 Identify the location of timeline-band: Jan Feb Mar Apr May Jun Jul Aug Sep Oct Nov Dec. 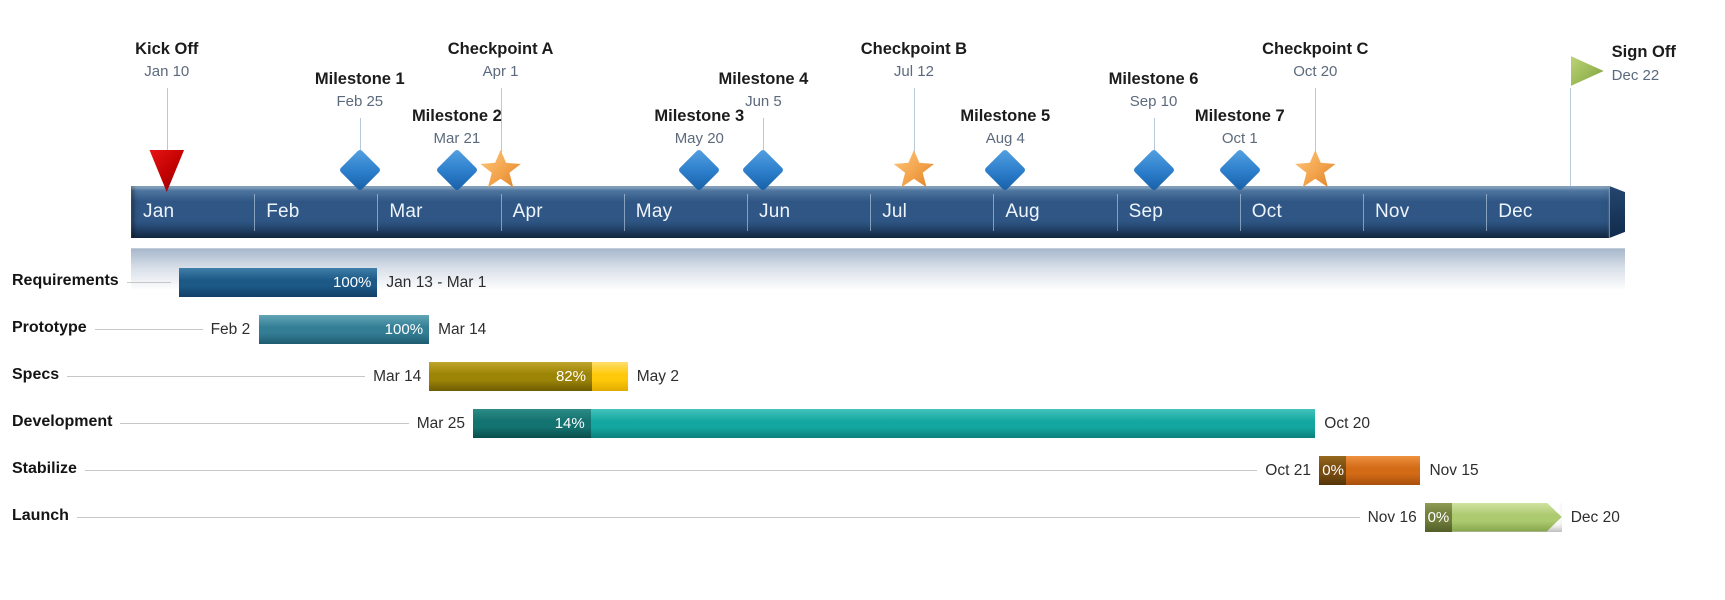
(870, 212).